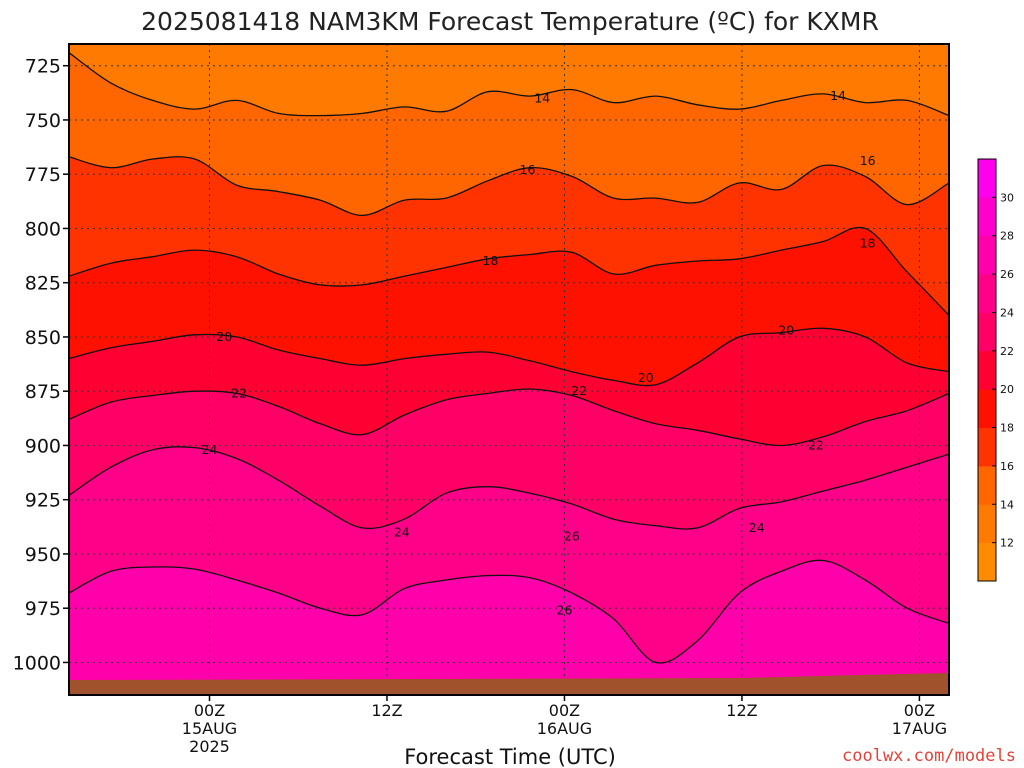  I want to click on y-tick-label-850: 850, so click(43, 338).